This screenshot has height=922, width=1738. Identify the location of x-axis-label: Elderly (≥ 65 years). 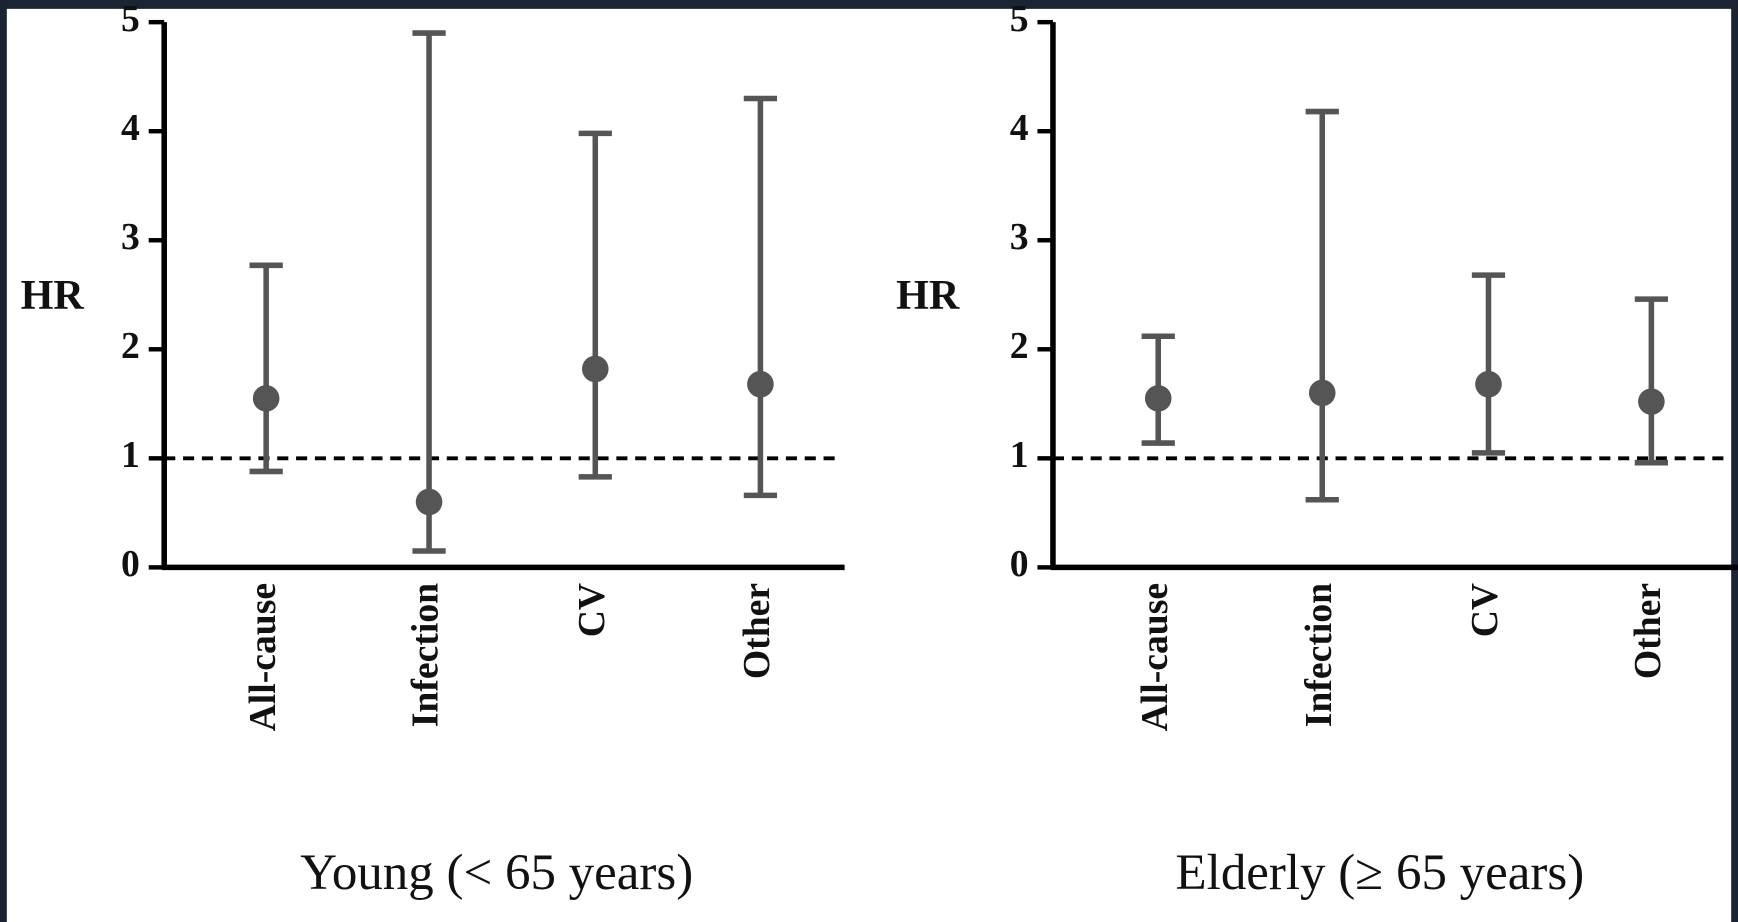
(1380, 873).